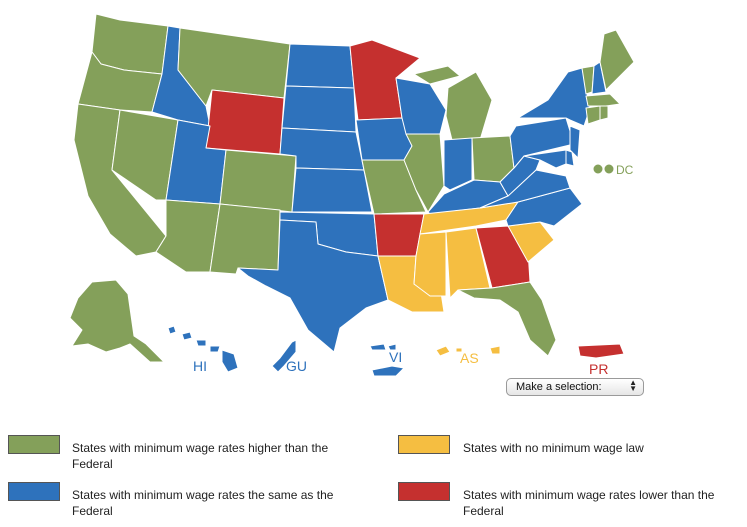  What do you see at coordinates (319, 109) in the screenshot?
I see `state-sd` at bounding box center [319, 109].